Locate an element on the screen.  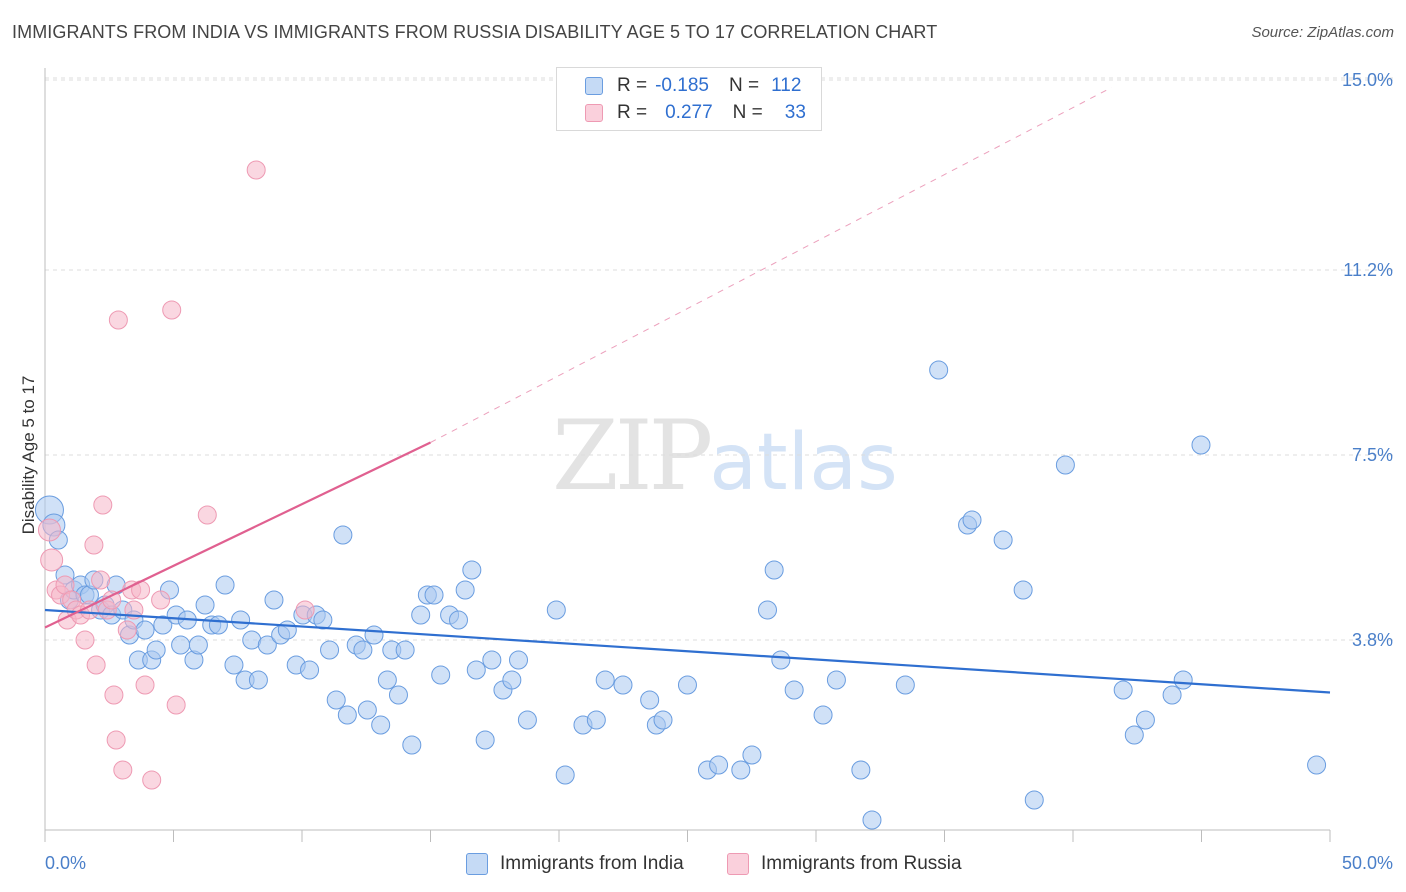
legend-russia-r-value: 0.277 is located at coordinates (689, 112).